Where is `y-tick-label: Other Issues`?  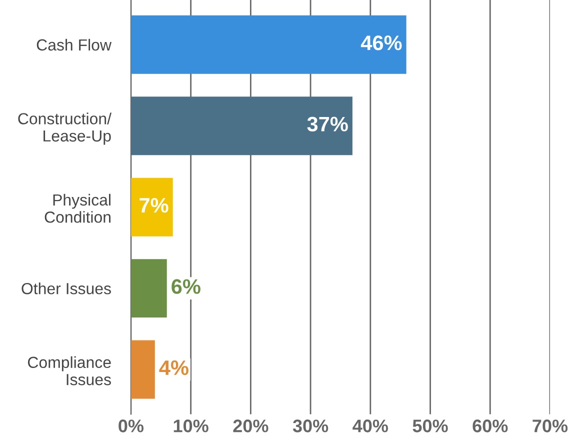
y-tick-label: Other Issues is located at coordinates (66, 288).